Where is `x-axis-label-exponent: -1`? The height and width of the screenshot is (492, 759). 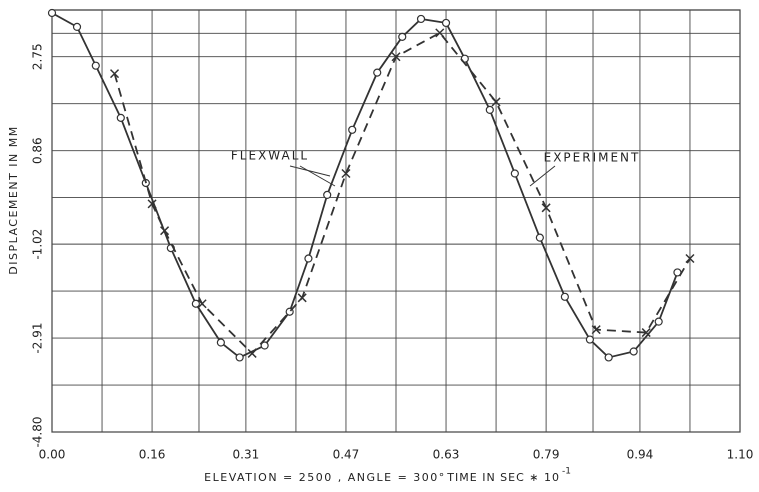
x-axis-label-exponent: -1 is located at coordinates (566, 472).